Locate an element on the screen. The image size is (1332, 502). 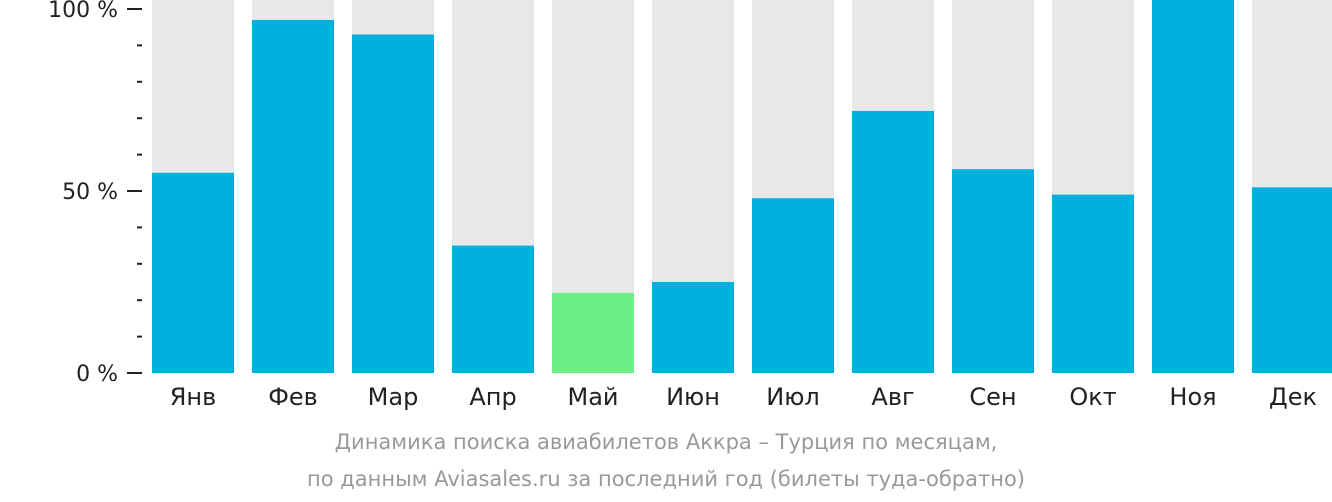
x-tick-label-12: Дек is located at coordinates (1293, 397).